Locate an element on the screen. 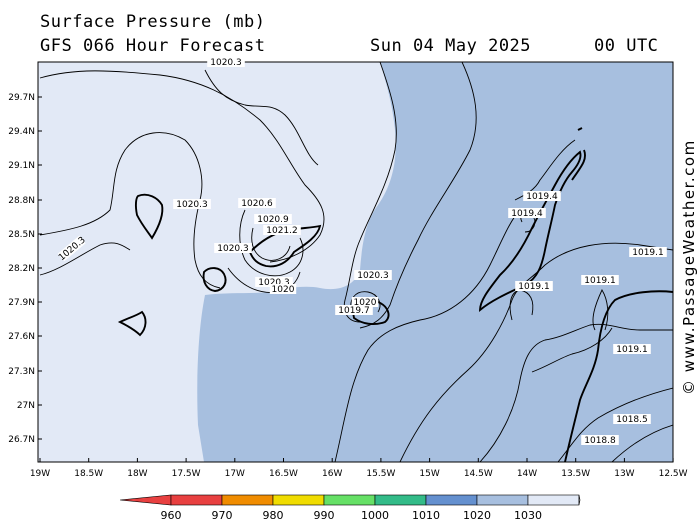  island-la-gomera is located at coordinates (214, 279).